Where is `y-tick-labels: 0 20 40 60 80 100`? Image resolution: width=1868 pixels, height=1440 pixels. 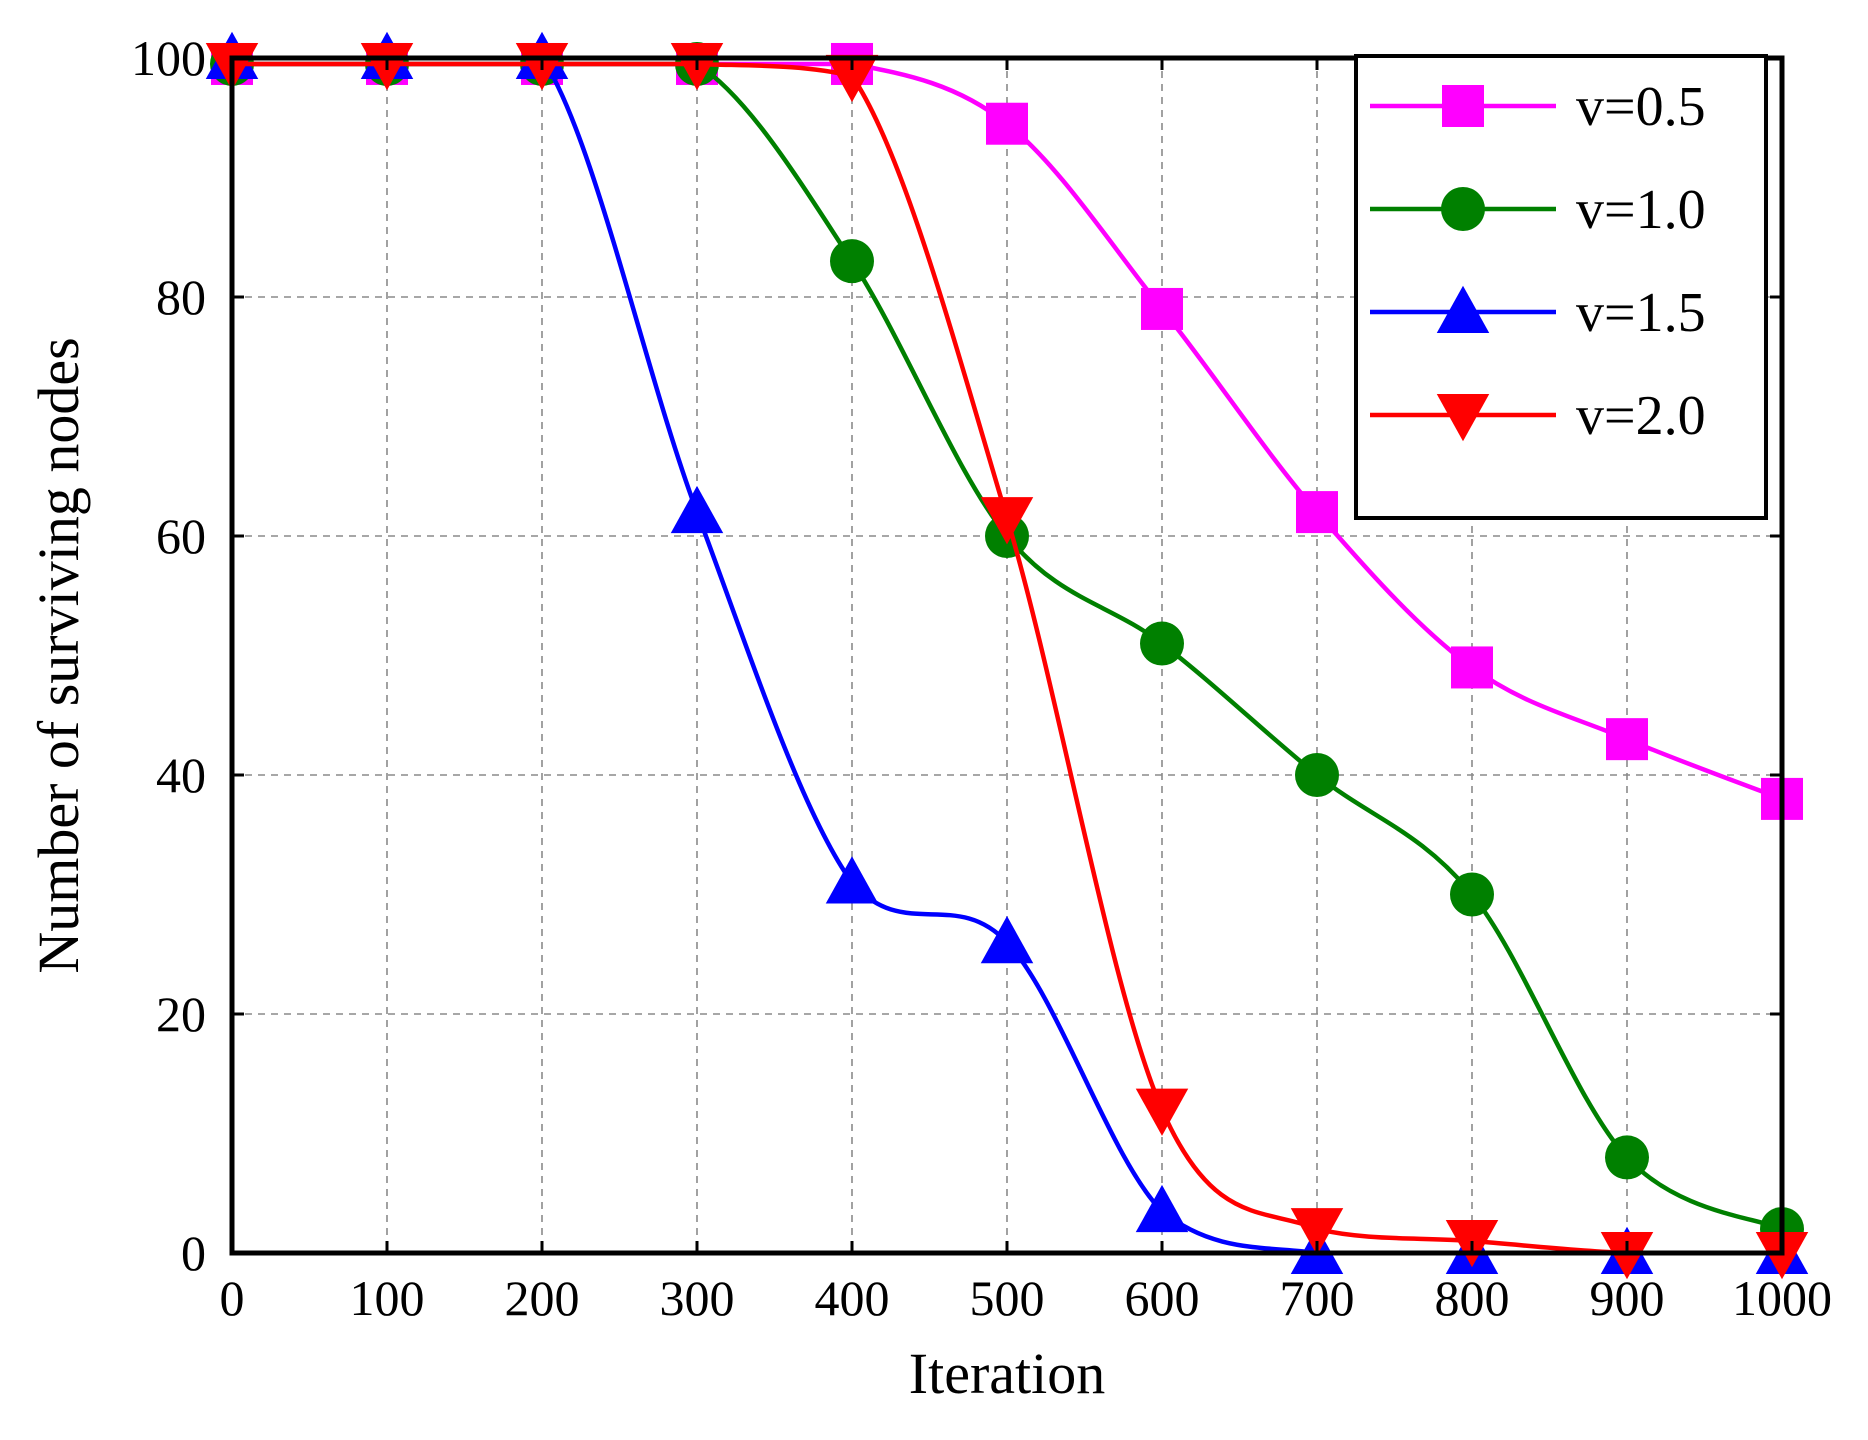 y-tick-labels: 0 20 40 60 80 100 is located at coordinates (168, 655).